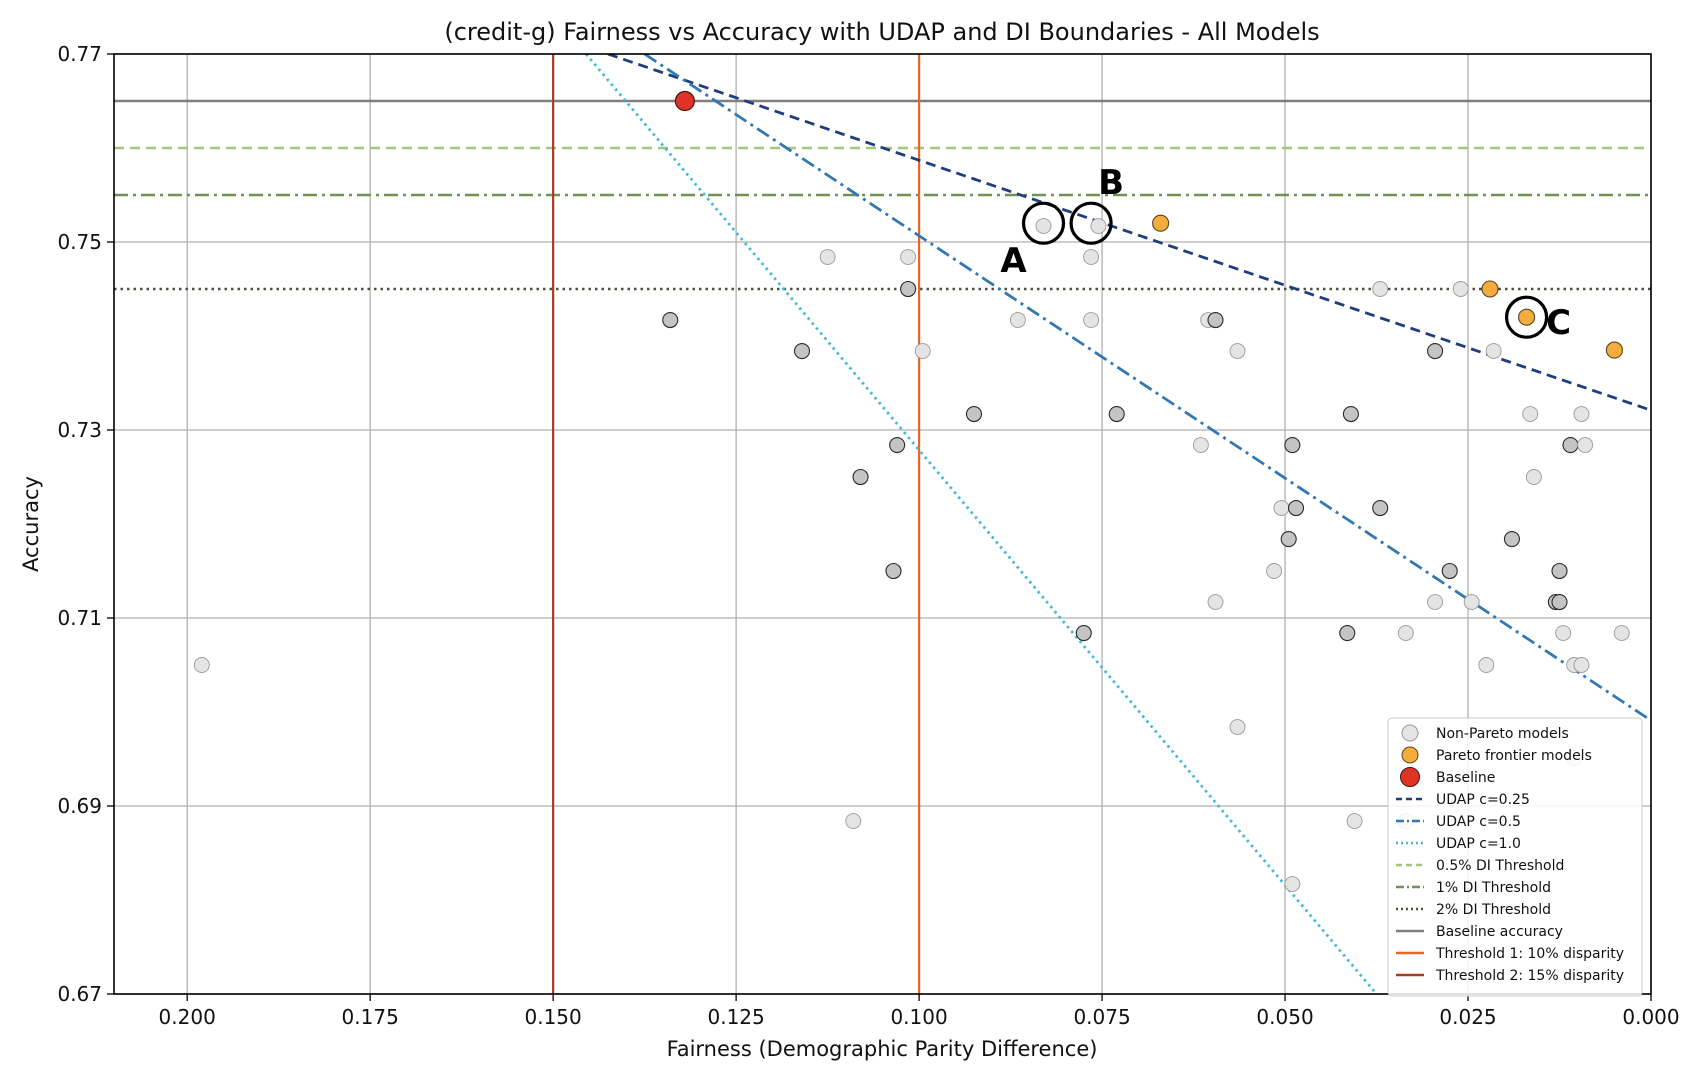  I want to click on x-tick-label: 0.100, so click(918, 1017).